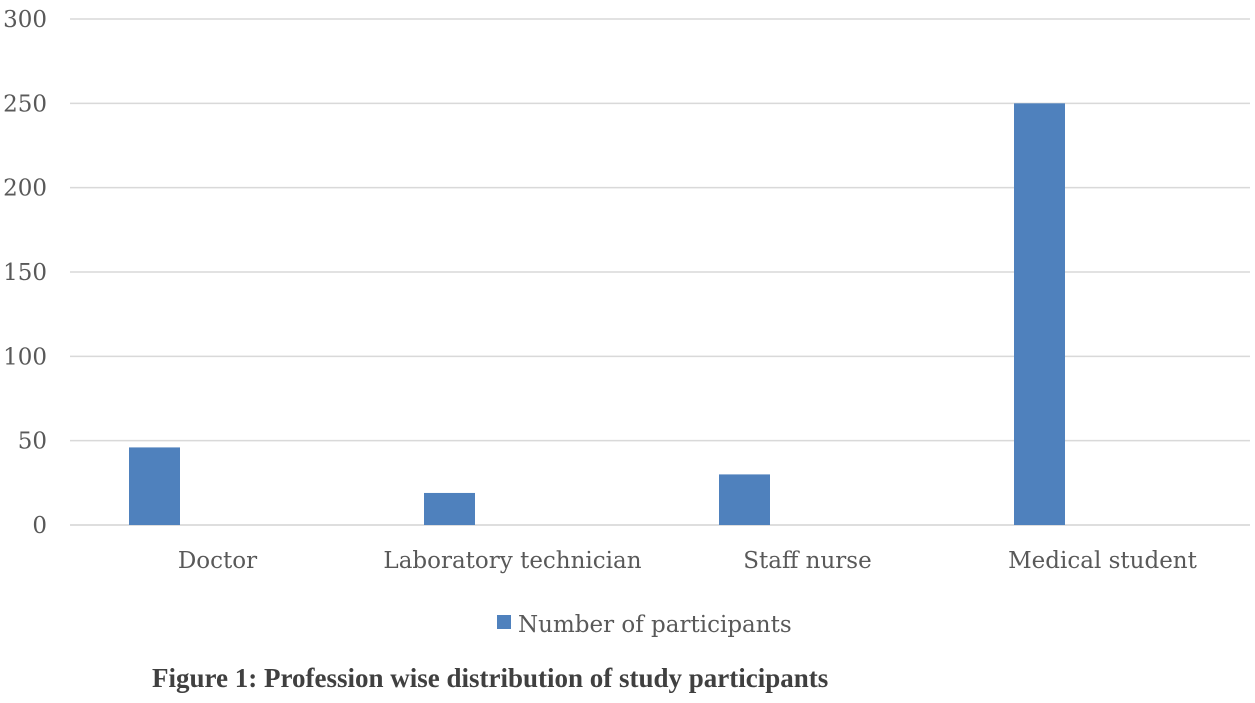  Describe the element at coordinates (512, 561) in the screenshot. I see `x-category-label: Laboratory technician` at that location.